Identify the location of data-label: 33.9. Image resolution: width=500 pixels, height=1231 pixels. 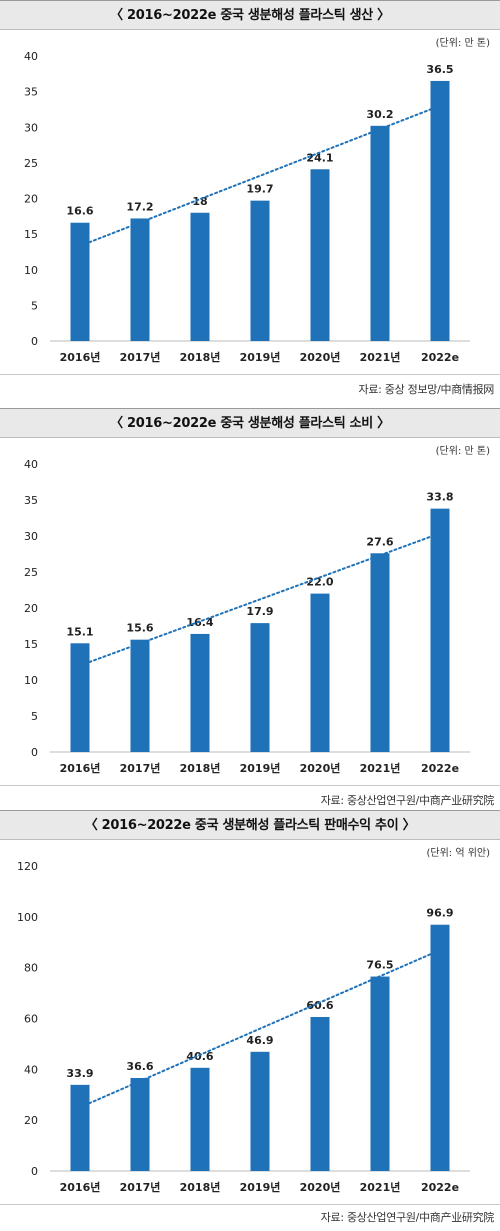
(79, 1073).